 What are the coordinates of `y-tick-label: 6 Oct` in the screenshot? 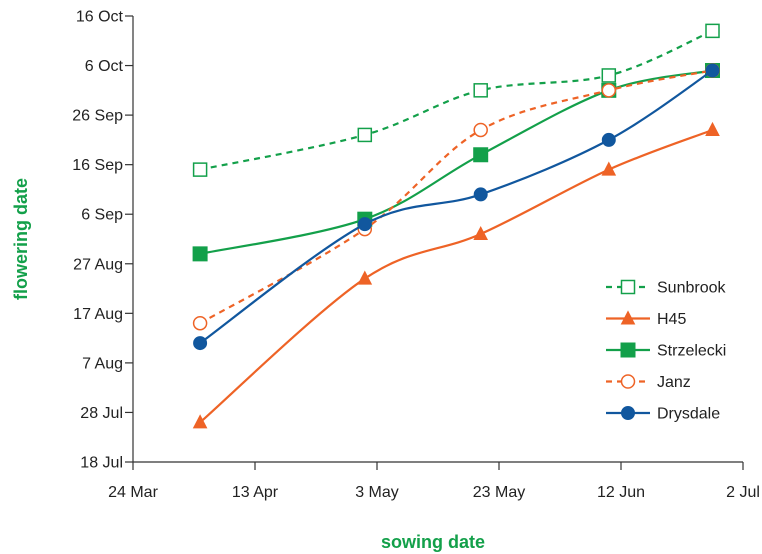 It's located at (104, 66).